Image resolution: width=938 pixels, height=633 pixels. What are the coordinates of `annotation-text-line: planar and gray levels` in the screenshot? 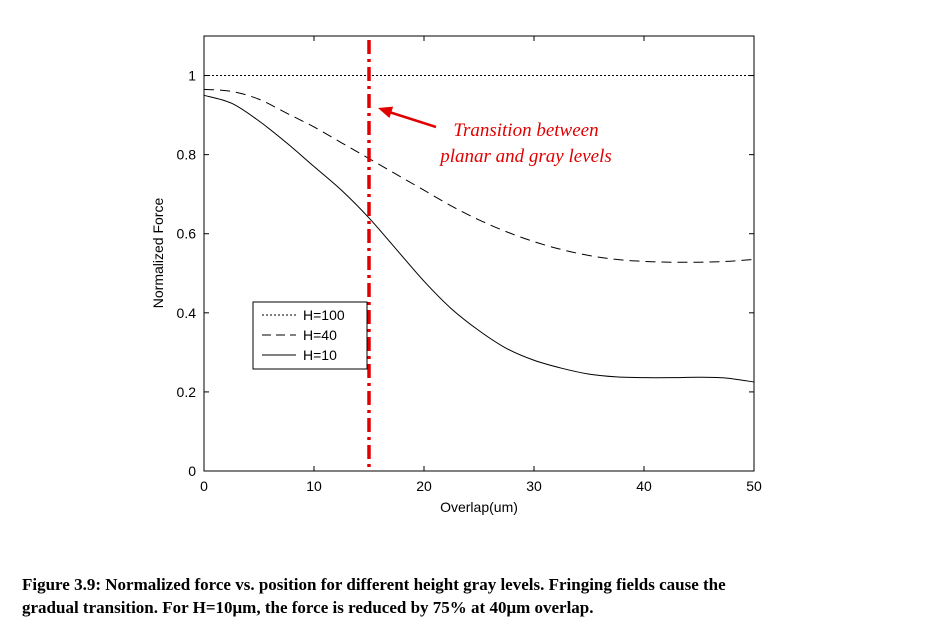 It's located at (525, 156).